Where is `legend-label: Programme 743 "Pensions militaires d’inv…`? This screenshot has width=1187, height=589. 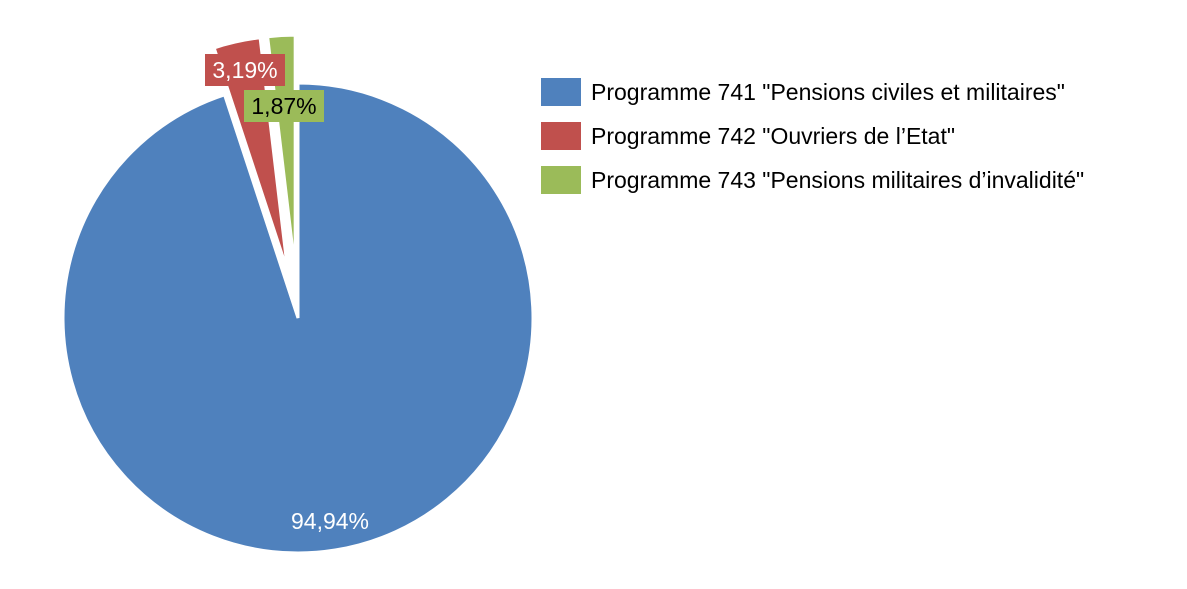 legend-label: Programme 743 "Pensions militaires d’inv… is located at coordinates (838, 179).